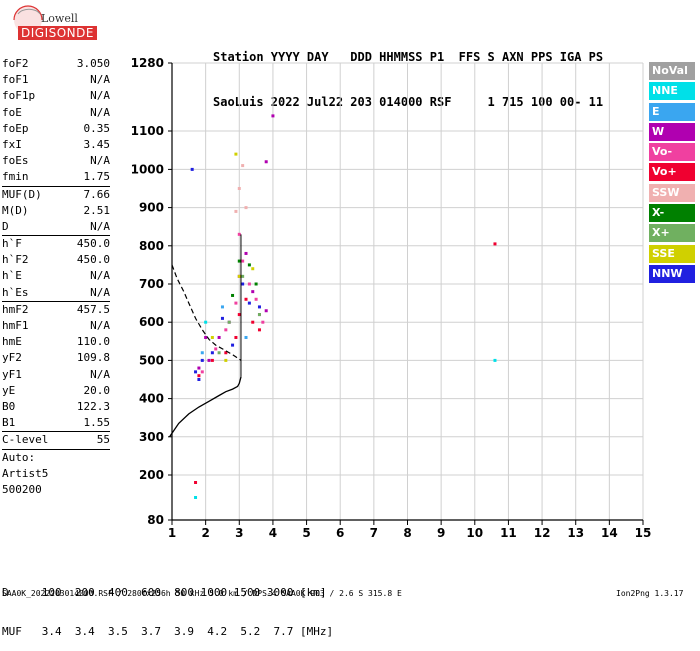 This screenshot has width=700, height=651. What do you see at coordinates (97, 210) in the screenshot?
I see `param-value: 2.51` at bounding box center [97, 210].